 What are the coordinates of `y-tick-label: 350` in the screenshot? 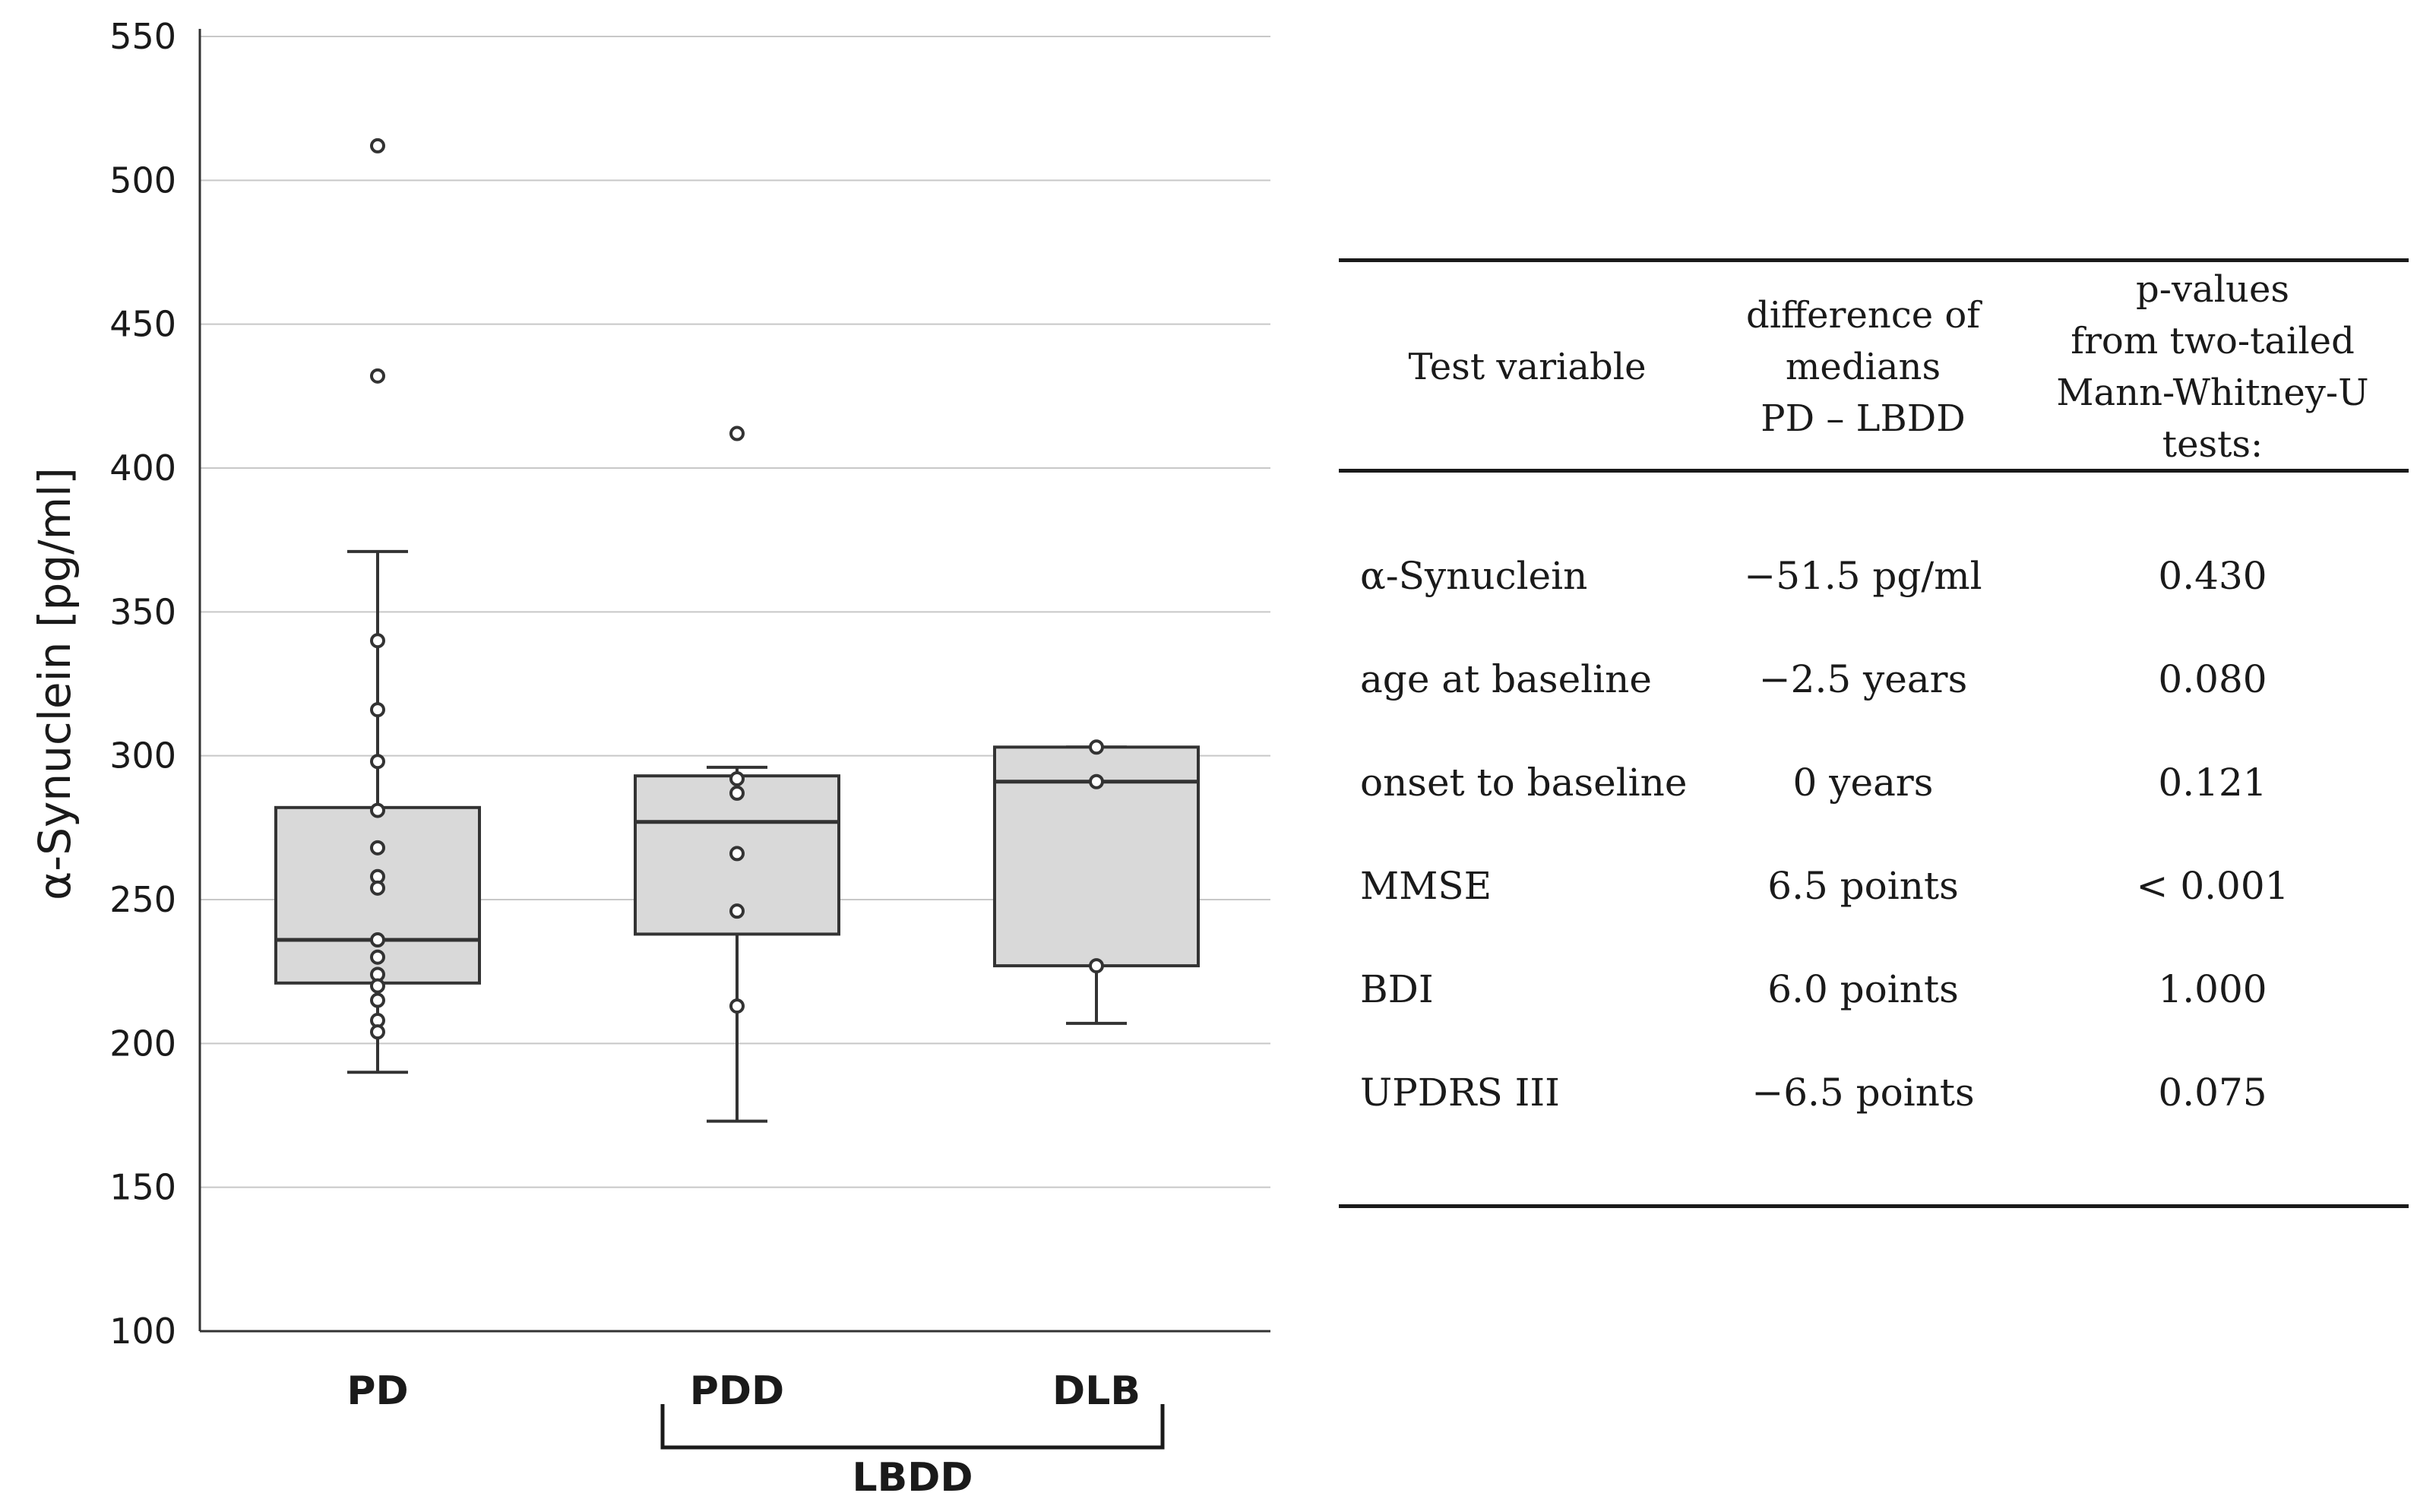 It's located at (142, 611).